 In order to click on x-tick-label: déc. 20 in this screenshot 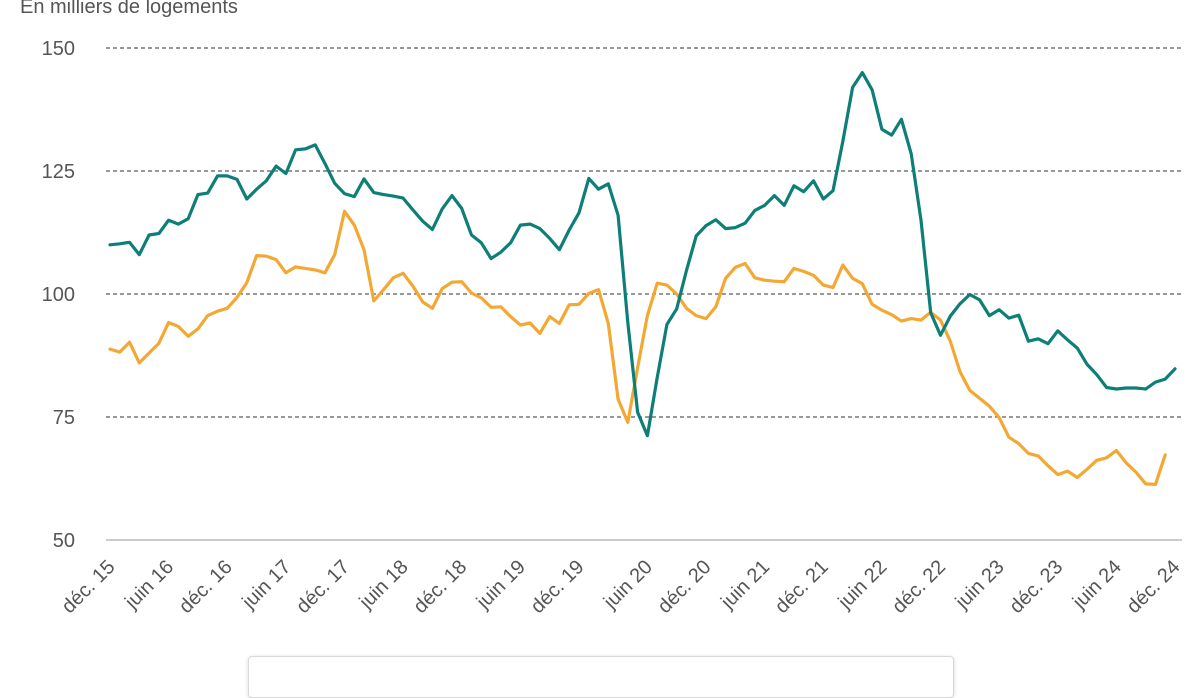, I will do `click(685, 587)`.